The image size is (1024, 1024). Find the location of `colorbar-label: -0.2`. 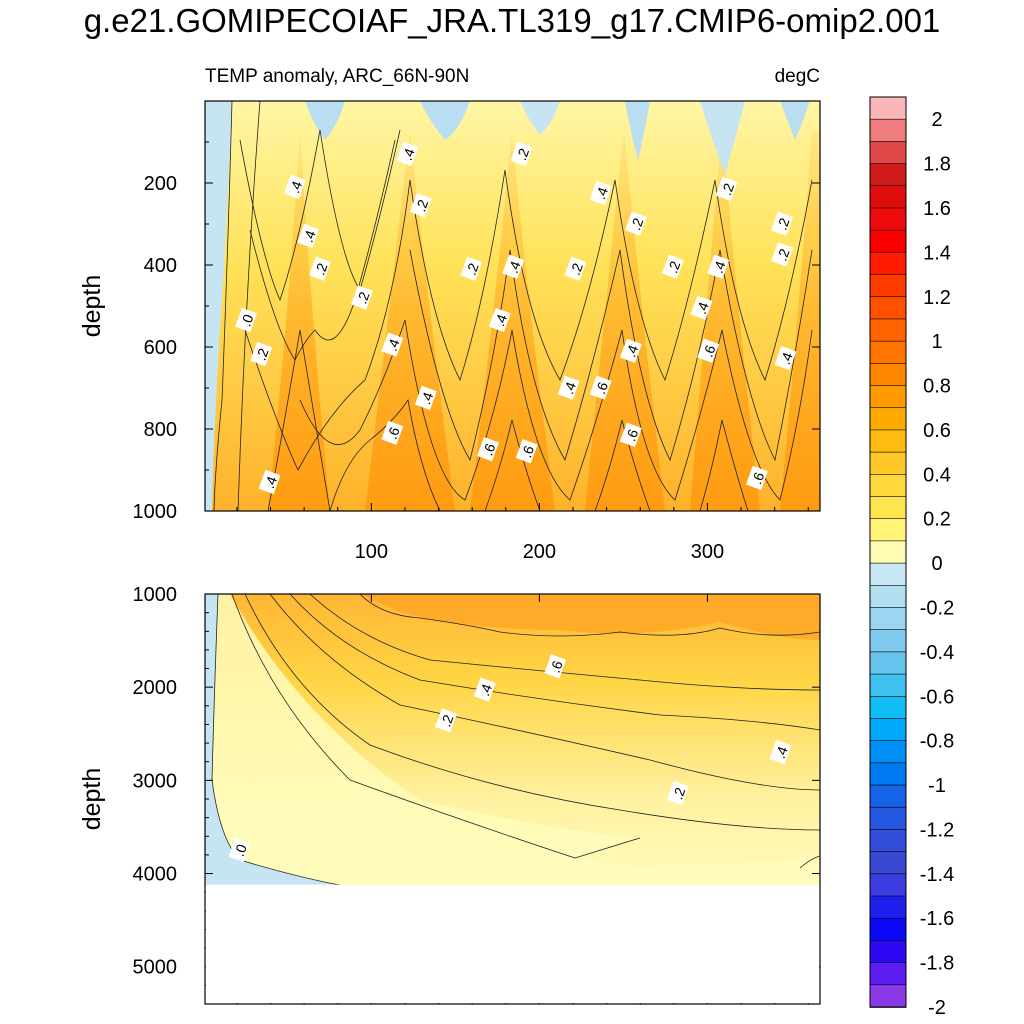

colorbar-label: -0.2 is located at coordinates (937, 608).